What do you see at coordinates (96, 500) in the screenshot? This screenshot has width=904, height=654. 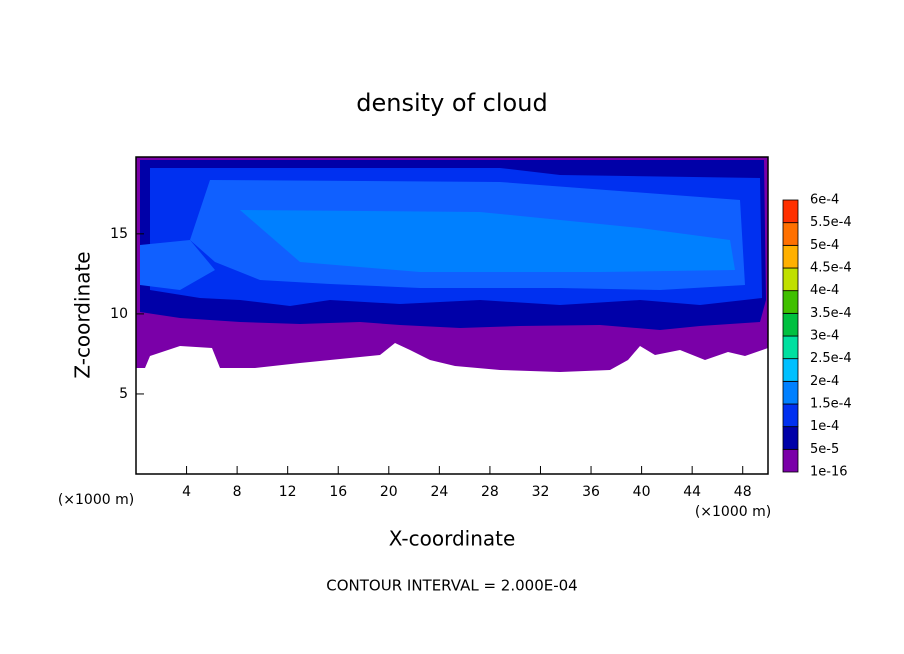 I see `y-unit-label: (×1000 m)` at bounding box center [96, 500].